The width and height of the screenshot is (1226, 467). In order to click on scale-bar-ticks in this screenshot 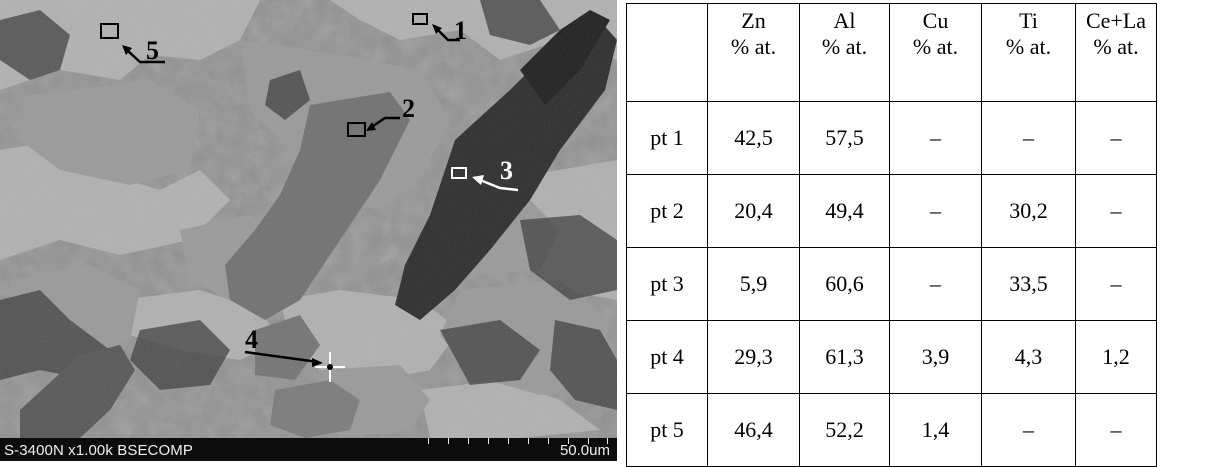, I will do `click(518, 441)`.